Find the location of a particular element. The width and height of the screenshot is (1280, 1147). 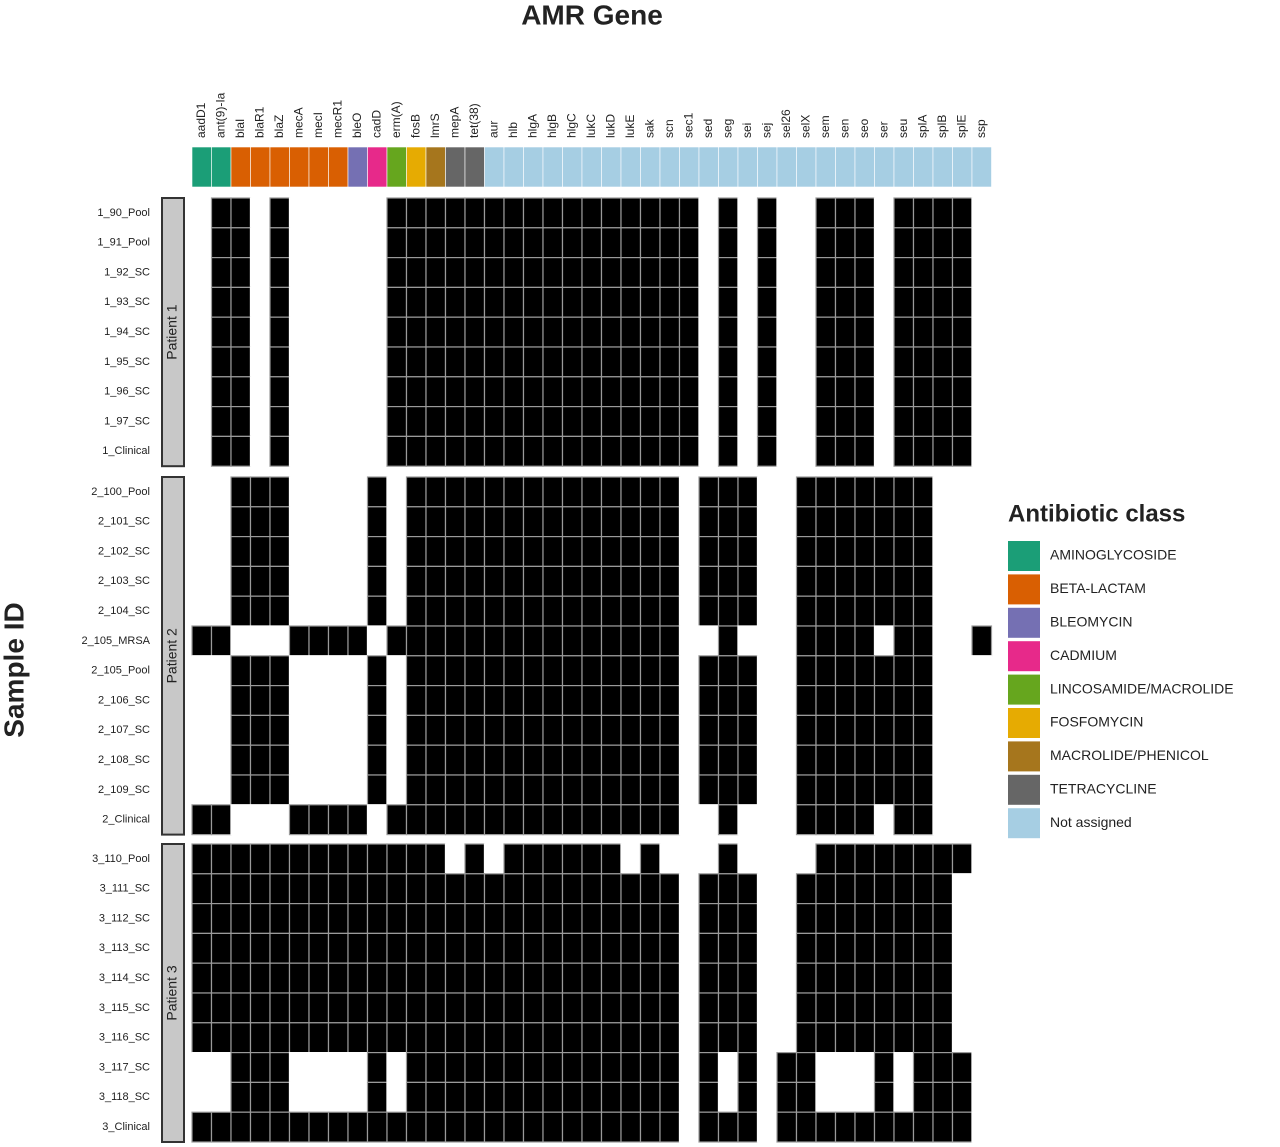

sample-label: 3_112_SC is located at coordinates (124, 918).